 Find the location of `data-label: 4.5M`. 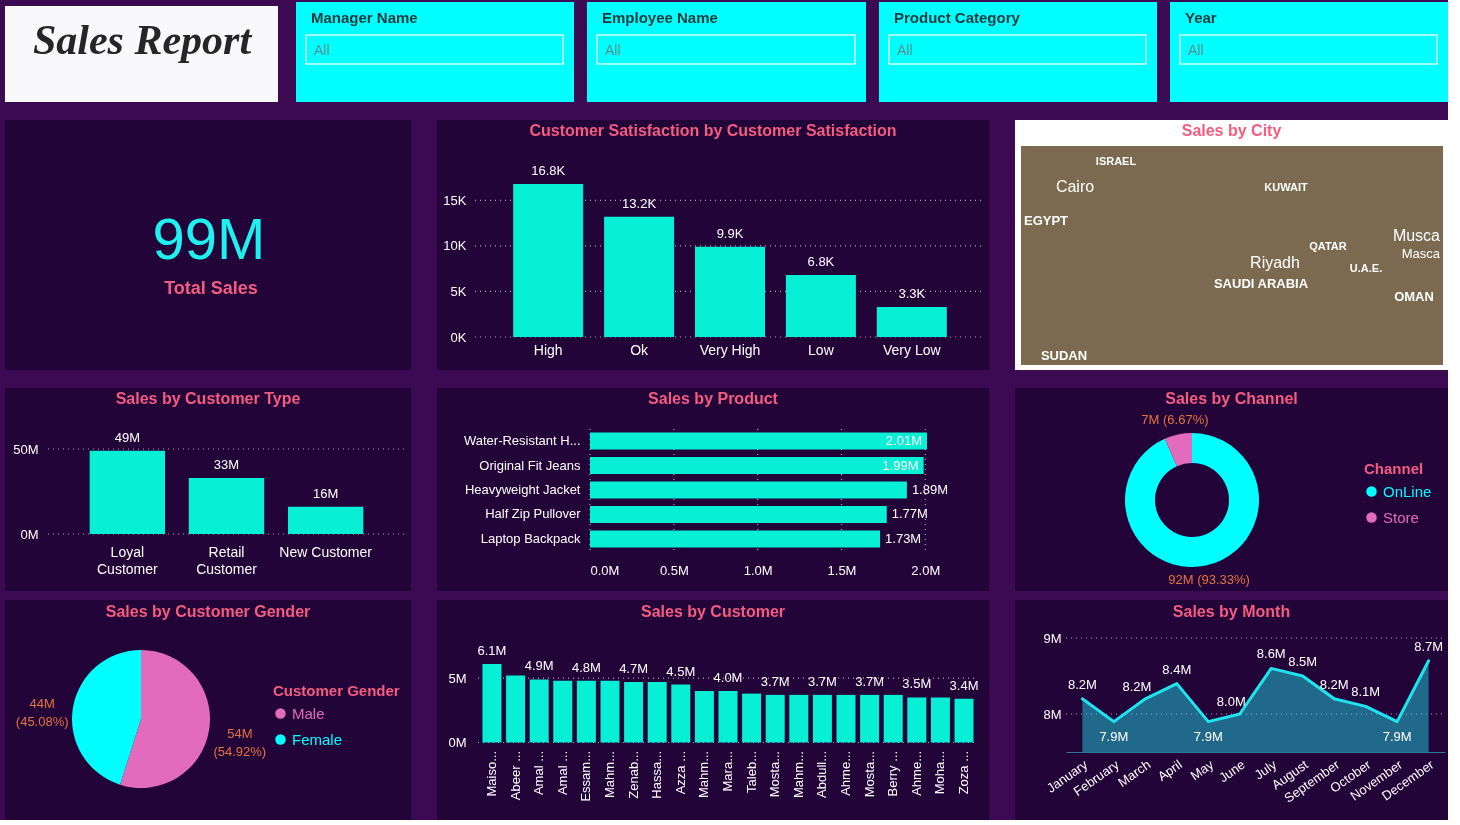

data-label: 4.5M is located at coordinates (681, 671).